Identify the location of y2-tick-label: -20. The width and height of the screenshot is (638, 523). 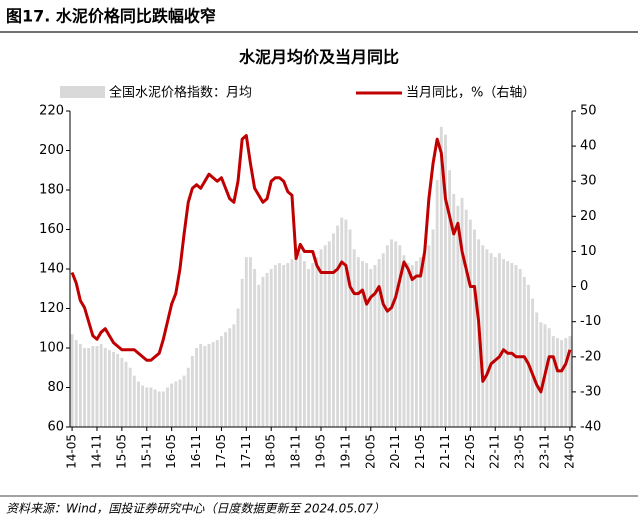
(590, 356).